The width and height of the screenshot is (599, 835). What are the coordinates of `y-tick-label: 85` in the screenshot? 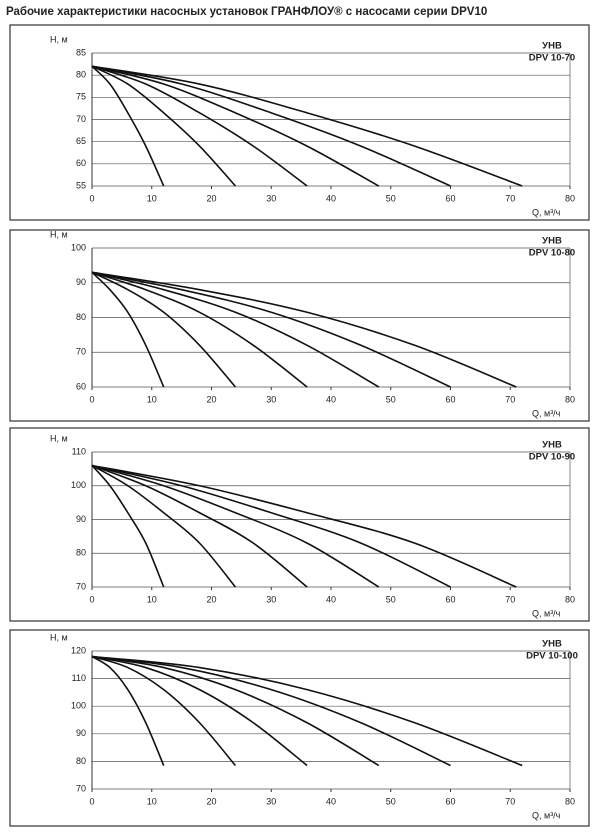 It's located at (81, 52).